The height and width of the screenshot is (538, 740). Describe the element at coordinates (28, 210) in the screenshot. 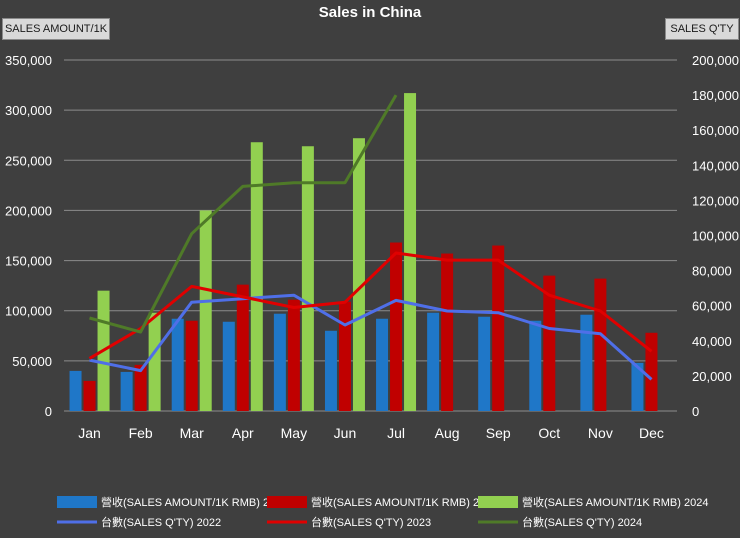

I see `y-tick-label: 200,000` at that location.